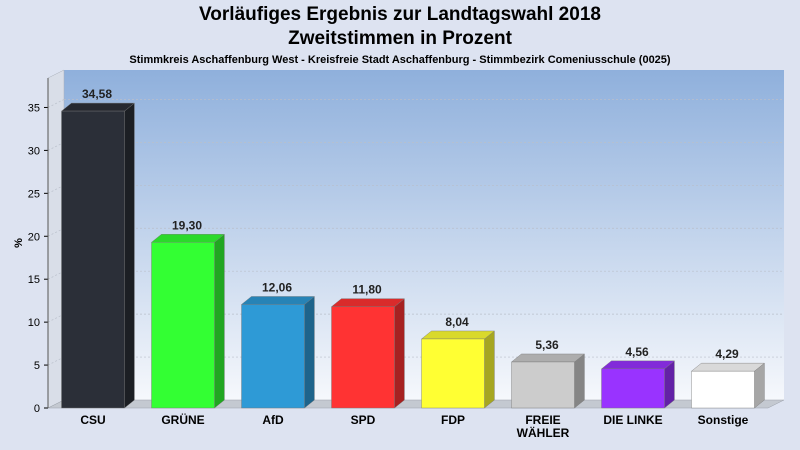 This screenshot has width=800, height=450. I want to click on x-tick-label: CSU, so click(92, 420).